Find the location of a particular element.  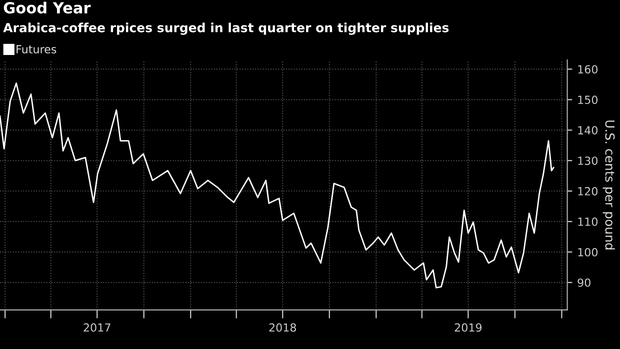

y-tick-label: 140 is located at coordinates (588, 130).